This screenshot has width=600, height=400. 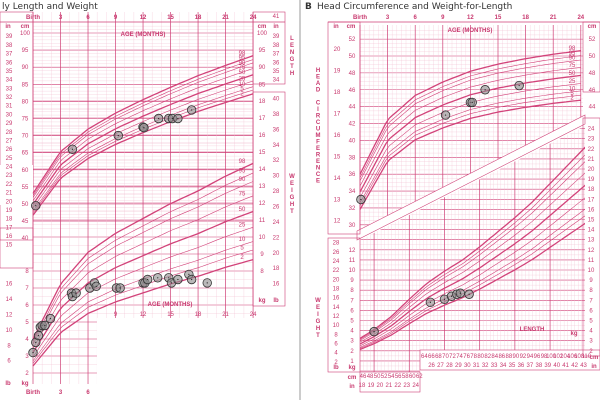 I want to click on length-cm-tick: 76, so click(x=466, y=357).